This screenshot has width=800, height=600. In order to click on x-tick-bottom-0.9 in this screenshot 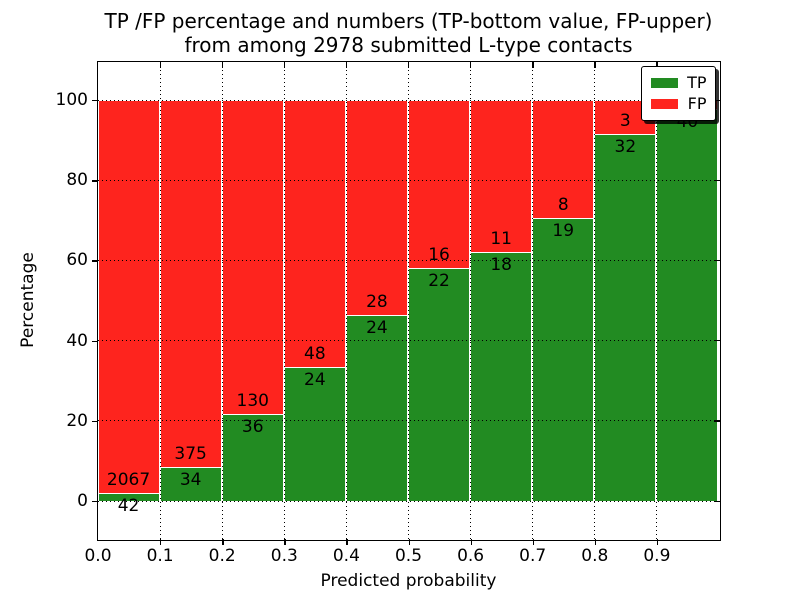, I will do `click(657, 542)`.